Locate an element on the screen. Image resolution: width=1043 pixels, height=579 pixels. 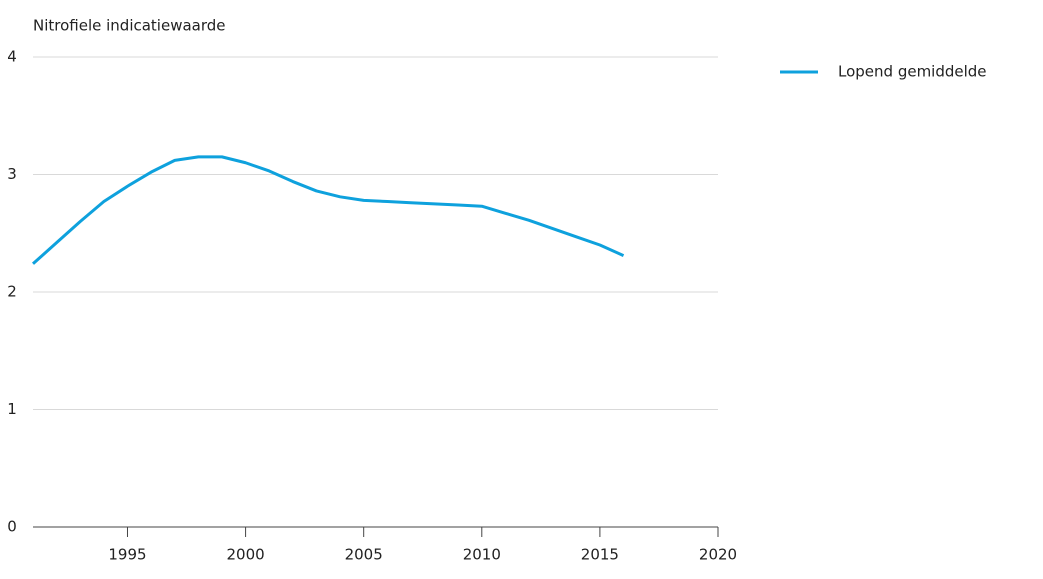
y-tick-label: 1 is located at coordinates (12, 409).